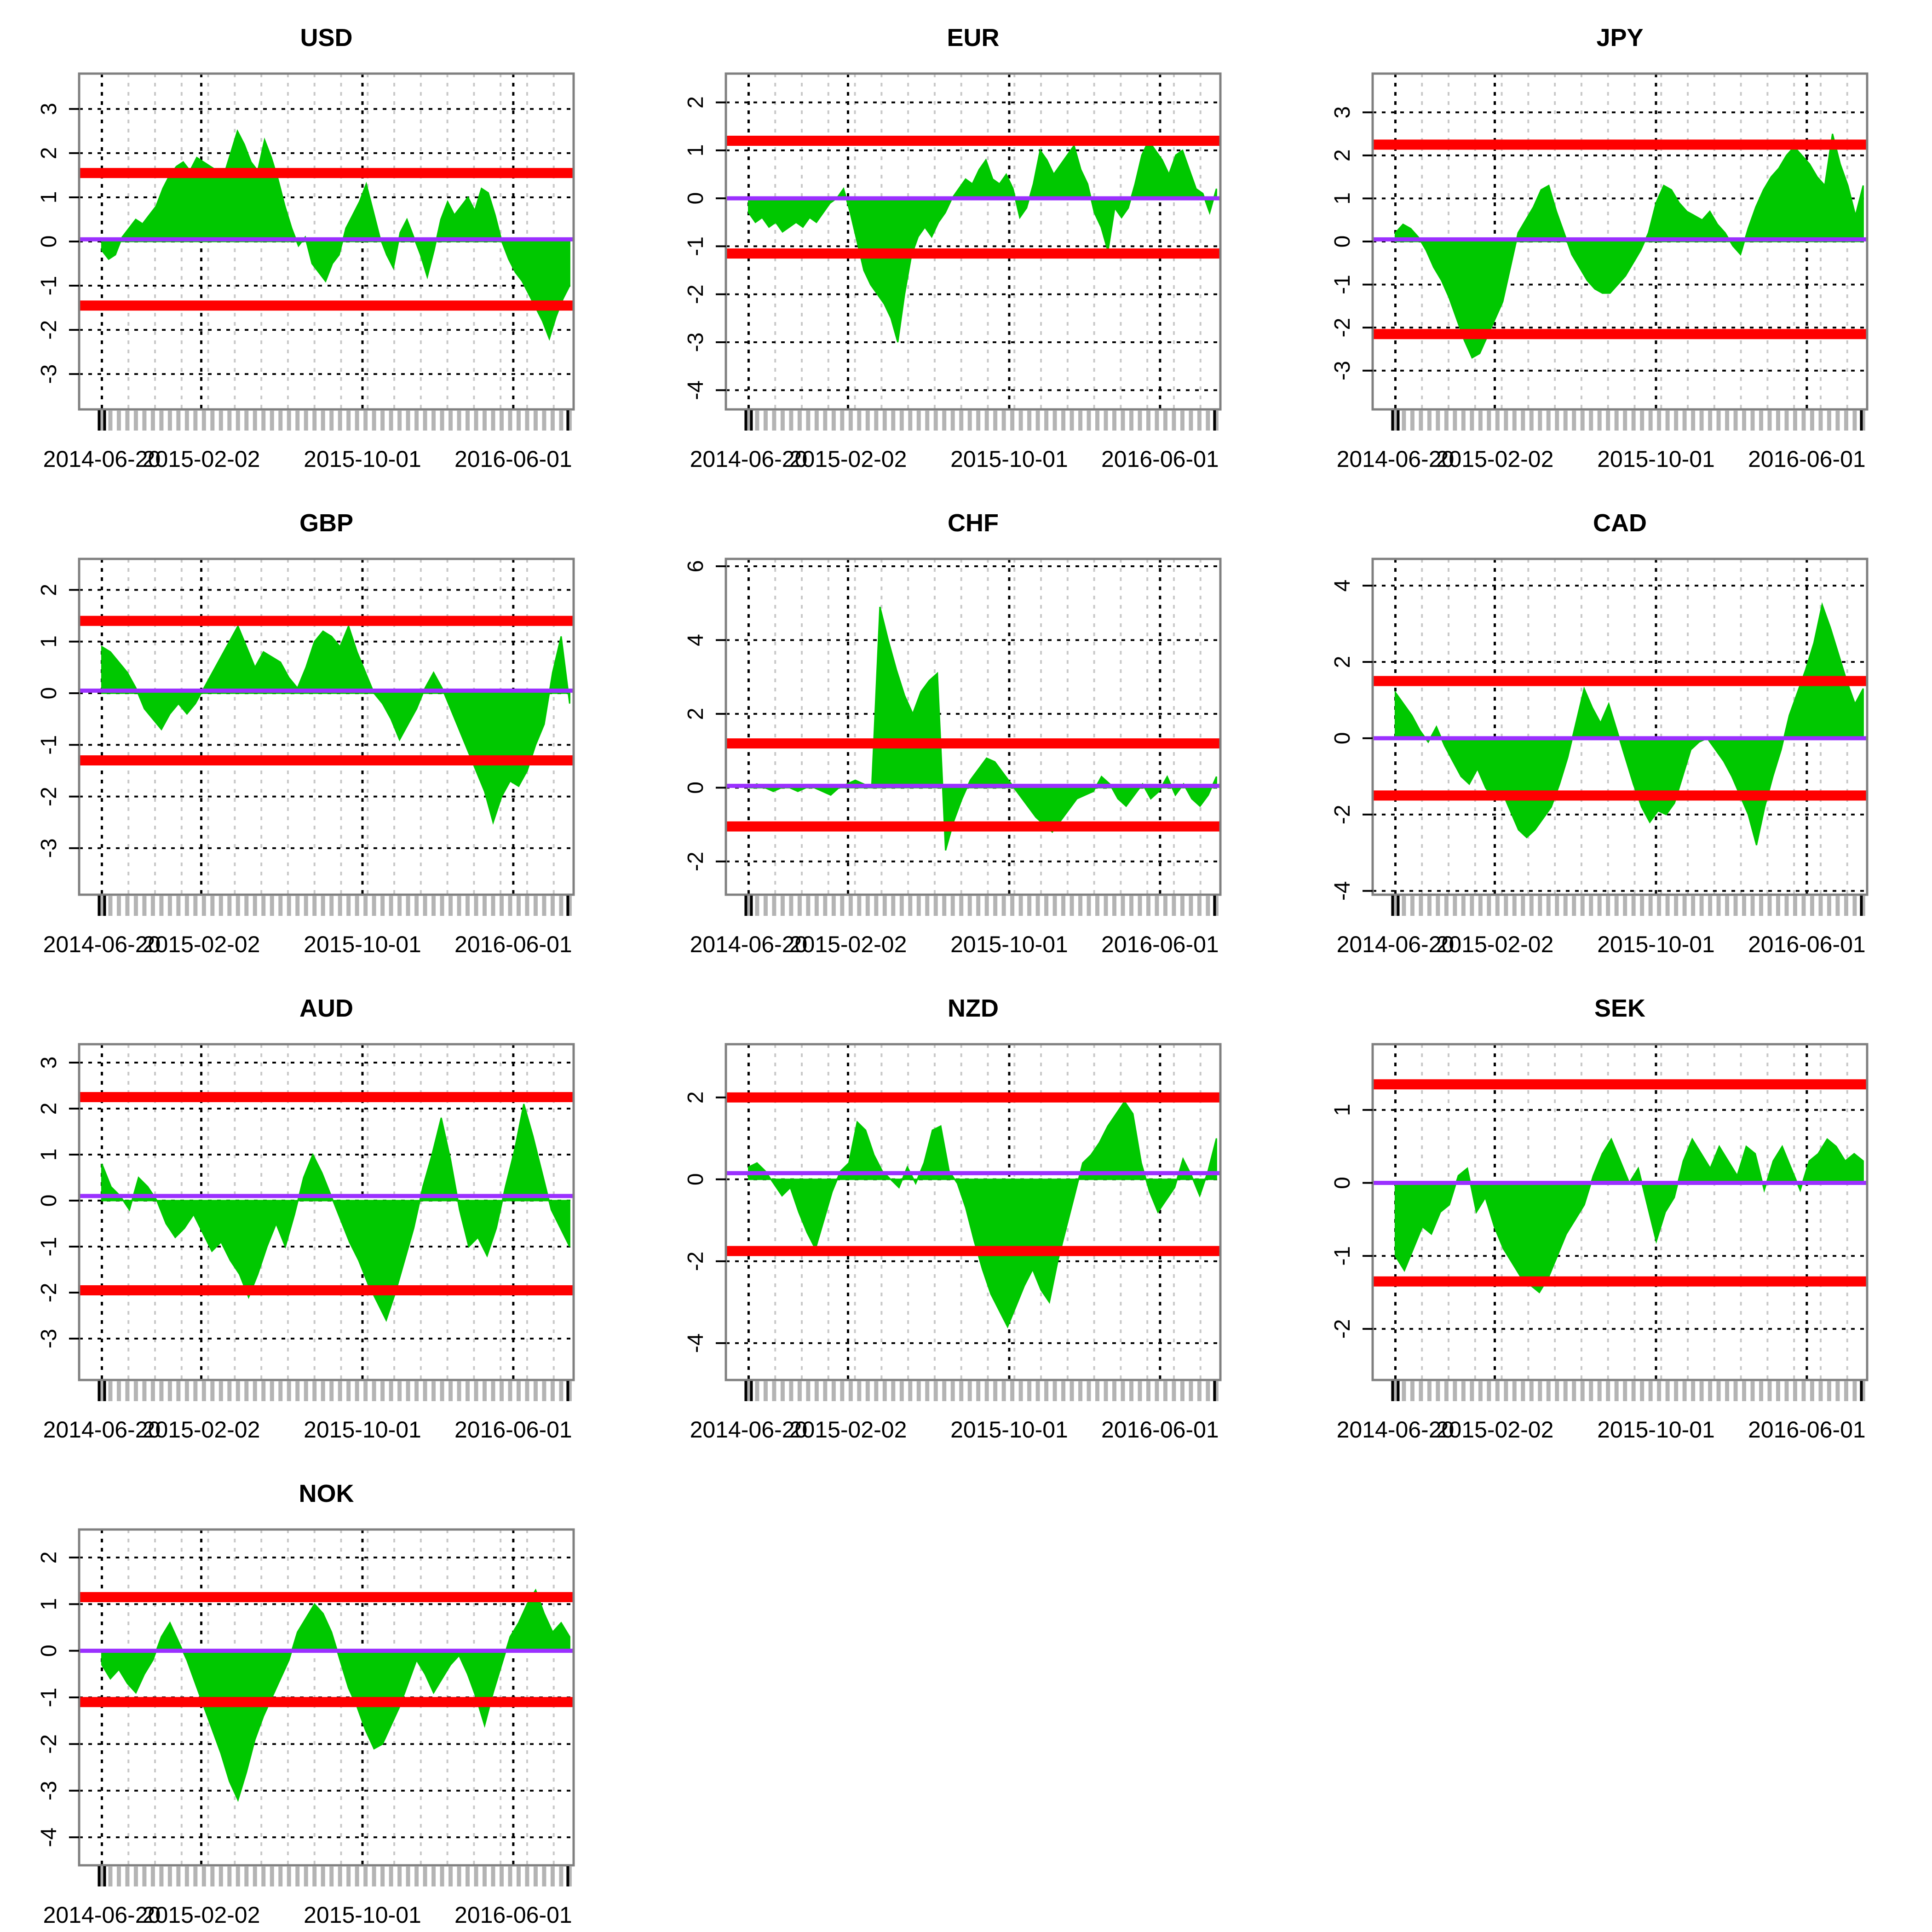 This screenshot has width=1932, height=1932. I want to click on y-tick-label: 6, so click(696, 566).